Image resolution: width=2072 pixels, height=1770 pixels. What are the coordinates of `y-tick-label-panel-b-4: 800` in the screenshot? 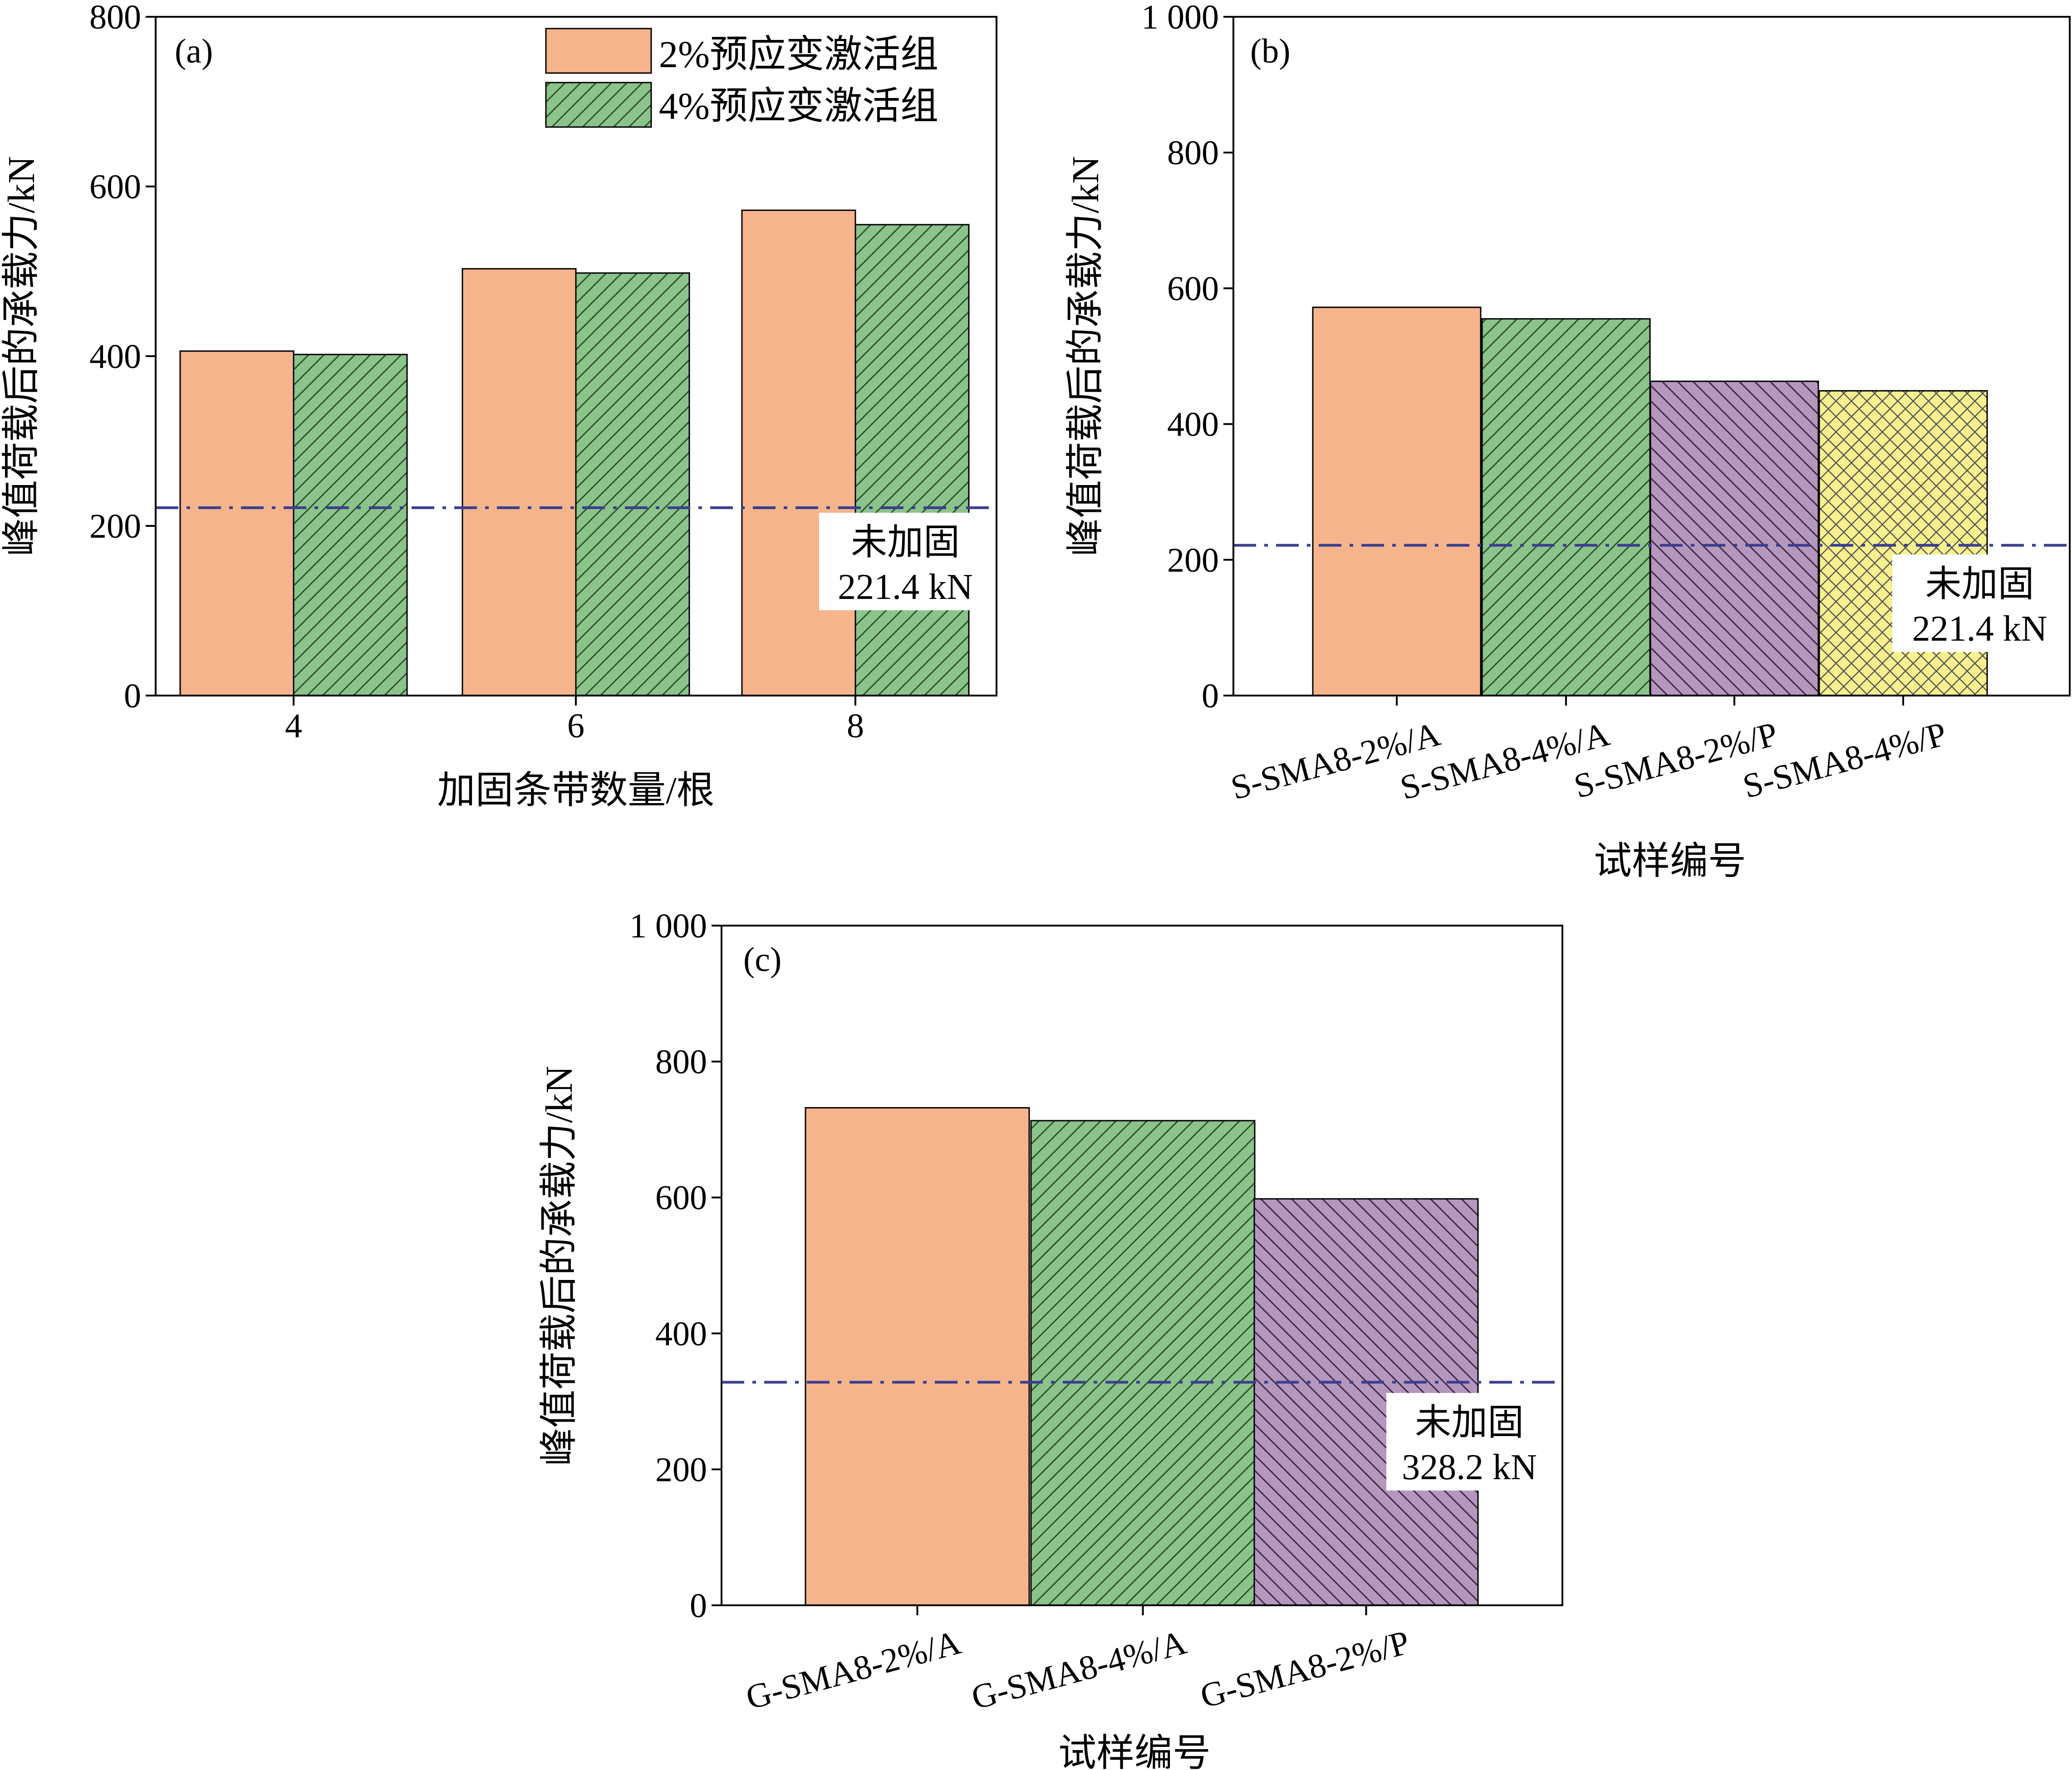 It's located at (1193, 153).